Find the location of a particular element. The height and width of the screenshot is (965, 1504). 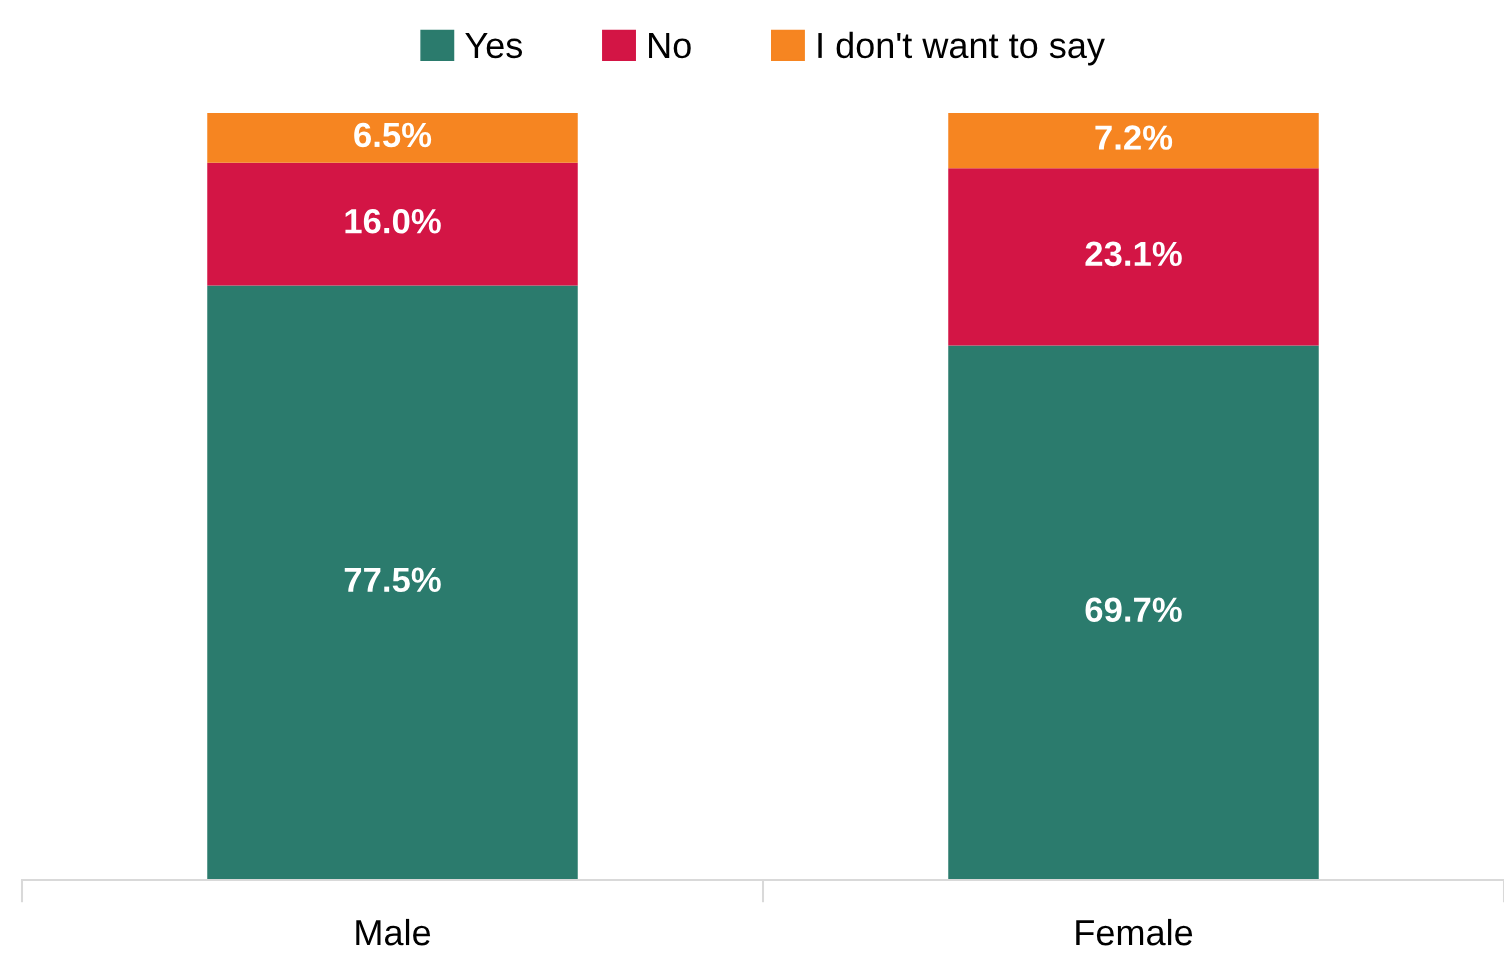

data-label: 6.5% is located at coordinates (393, 135).